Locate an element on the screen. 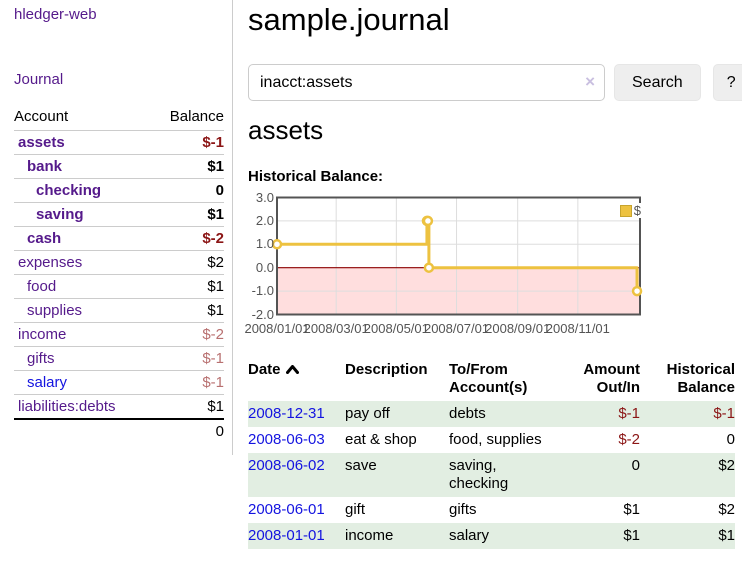  y-axis-tick-label: -1.0 is located at coordinates (262, 291).